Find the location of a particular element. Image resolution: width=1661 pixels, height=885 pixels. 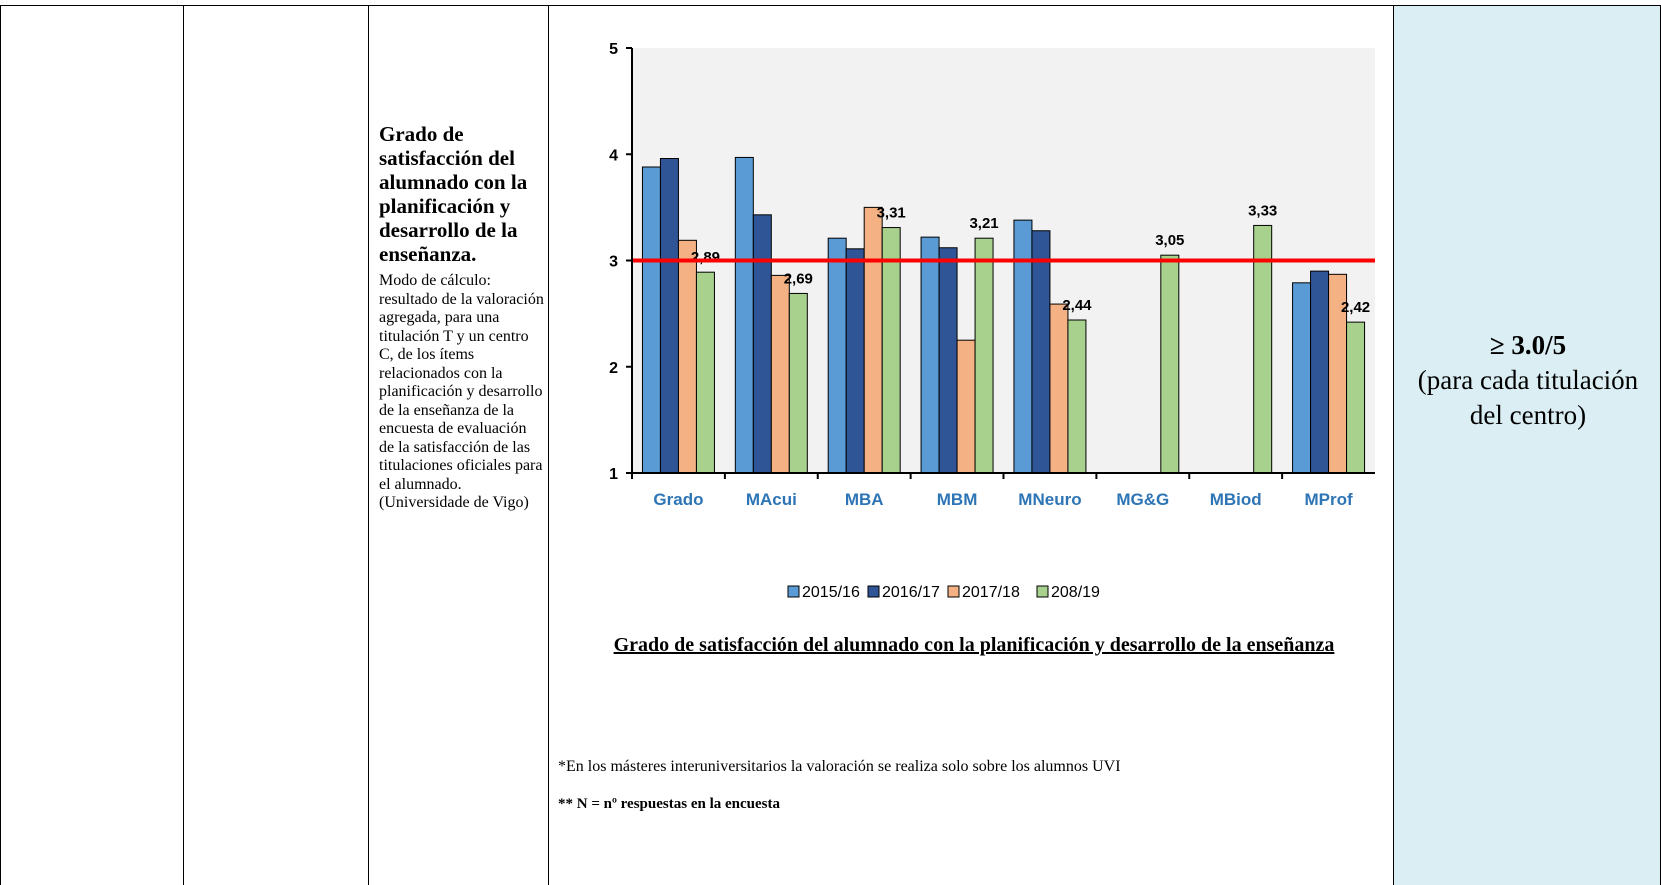

data-label: 2,89 is located at coordinates (705, 257).